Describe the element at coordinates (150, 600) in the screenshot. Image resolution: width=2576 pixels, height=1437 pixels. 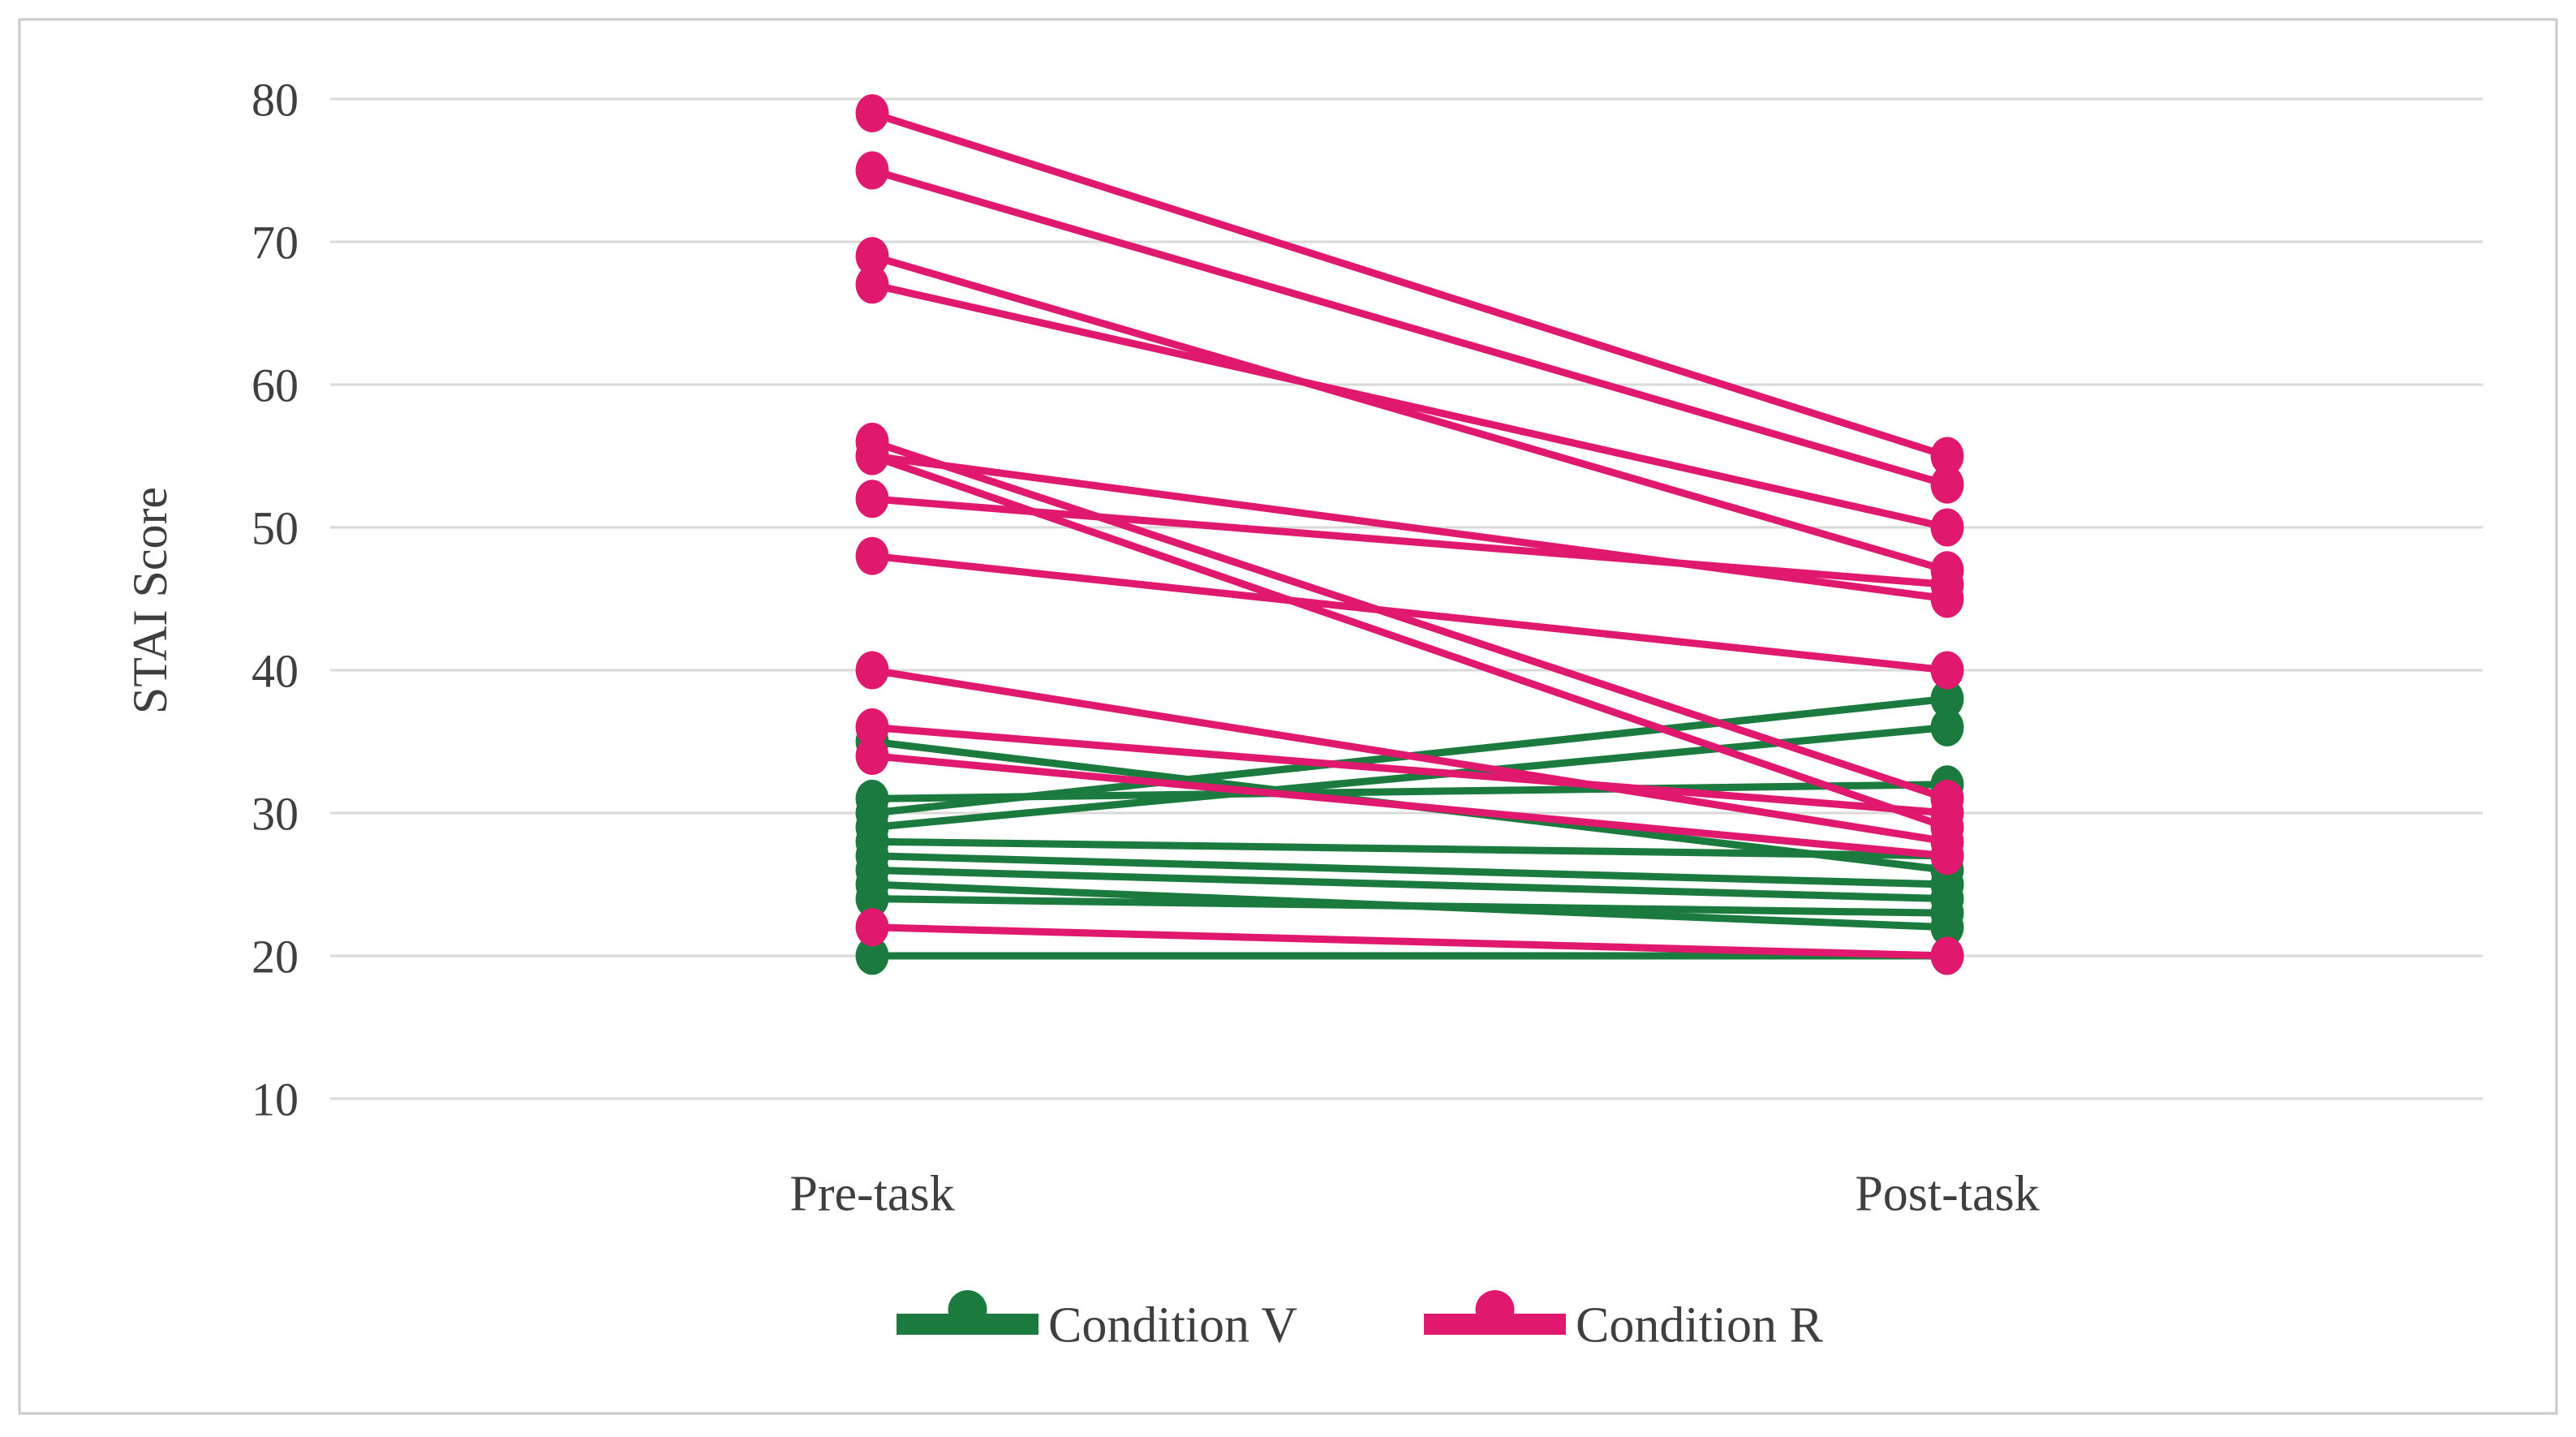
I see `y-axis-title: STAI Score` at that location.